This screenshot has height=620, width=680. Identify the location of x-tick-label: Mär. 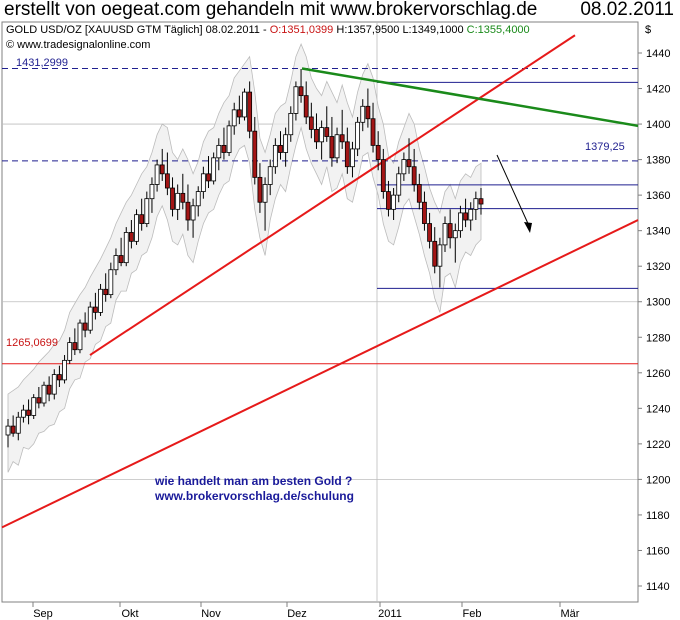
(570, 614).